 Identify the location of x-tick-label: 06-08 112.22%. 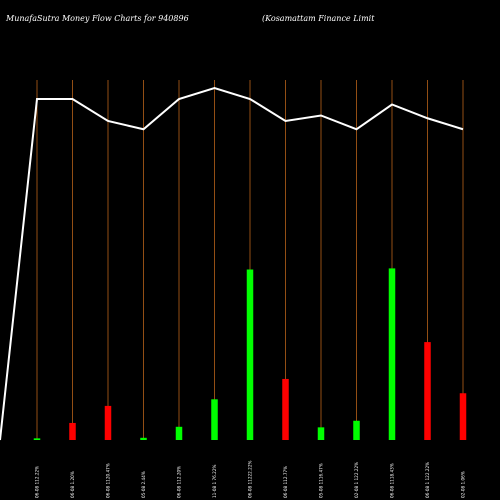
(37, 482).